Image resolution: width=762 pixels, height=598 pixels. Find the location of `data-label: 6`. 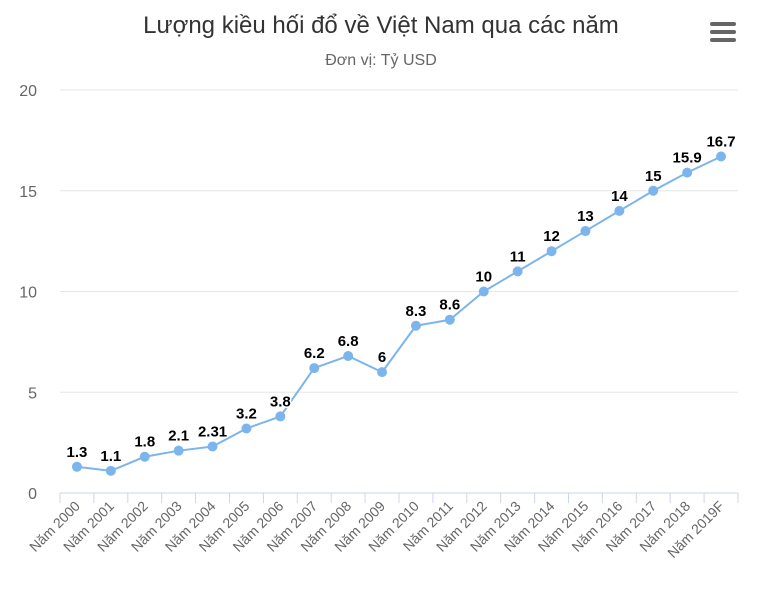

data-label: 6 is located at coordinates (382, 357).